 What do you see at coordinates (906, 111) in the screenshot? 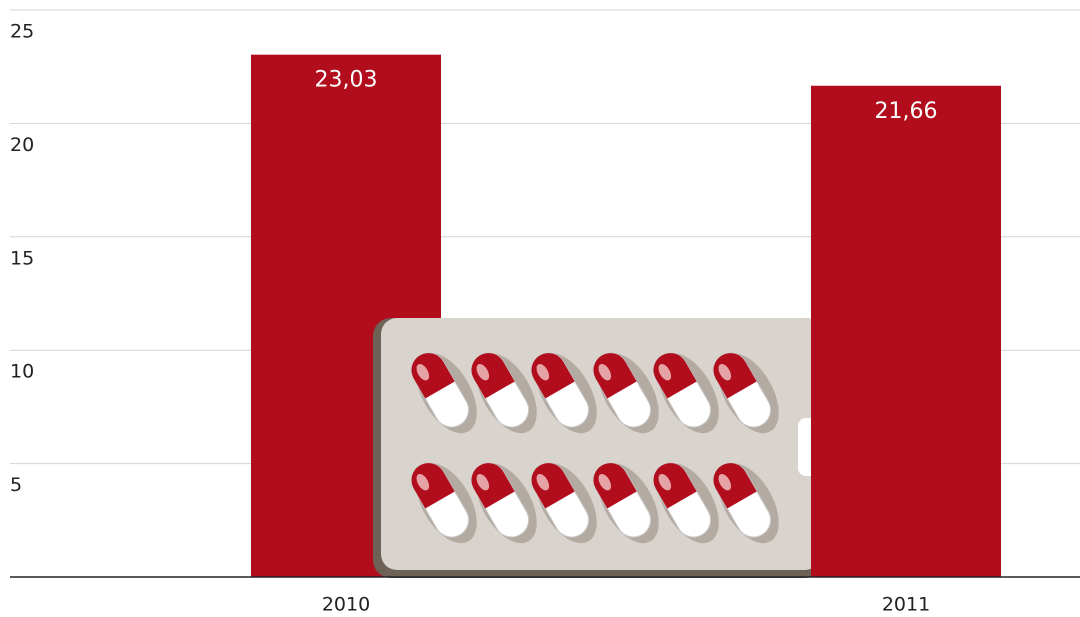
I see `value-label: 21,66` at bounding box center [906, 111].